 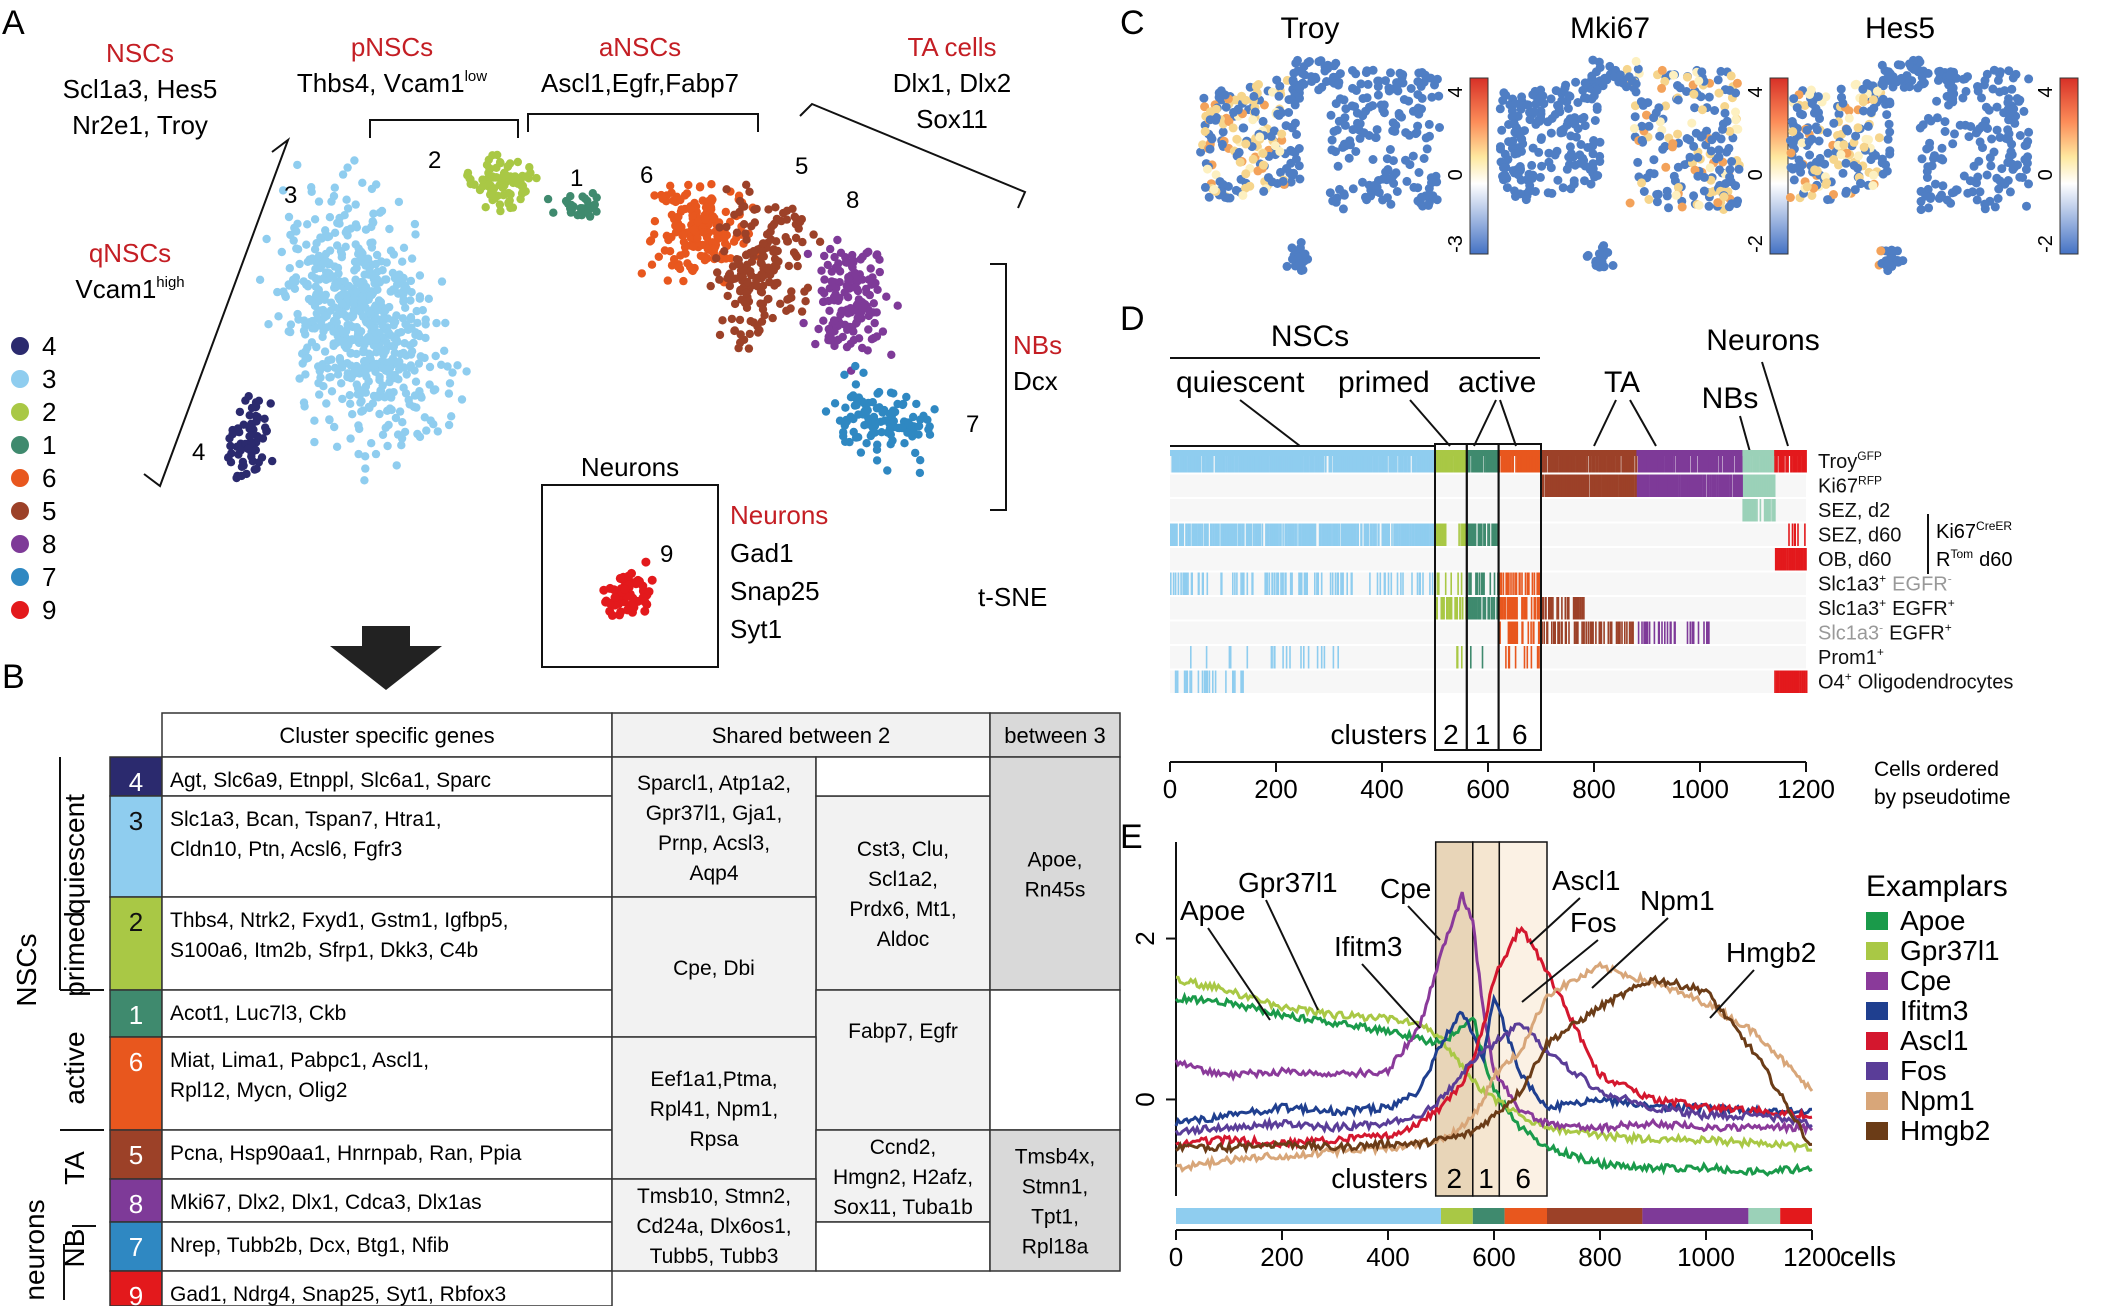 I want to click on header-specific: Cluster specific genes, so click(x=386, y=735).